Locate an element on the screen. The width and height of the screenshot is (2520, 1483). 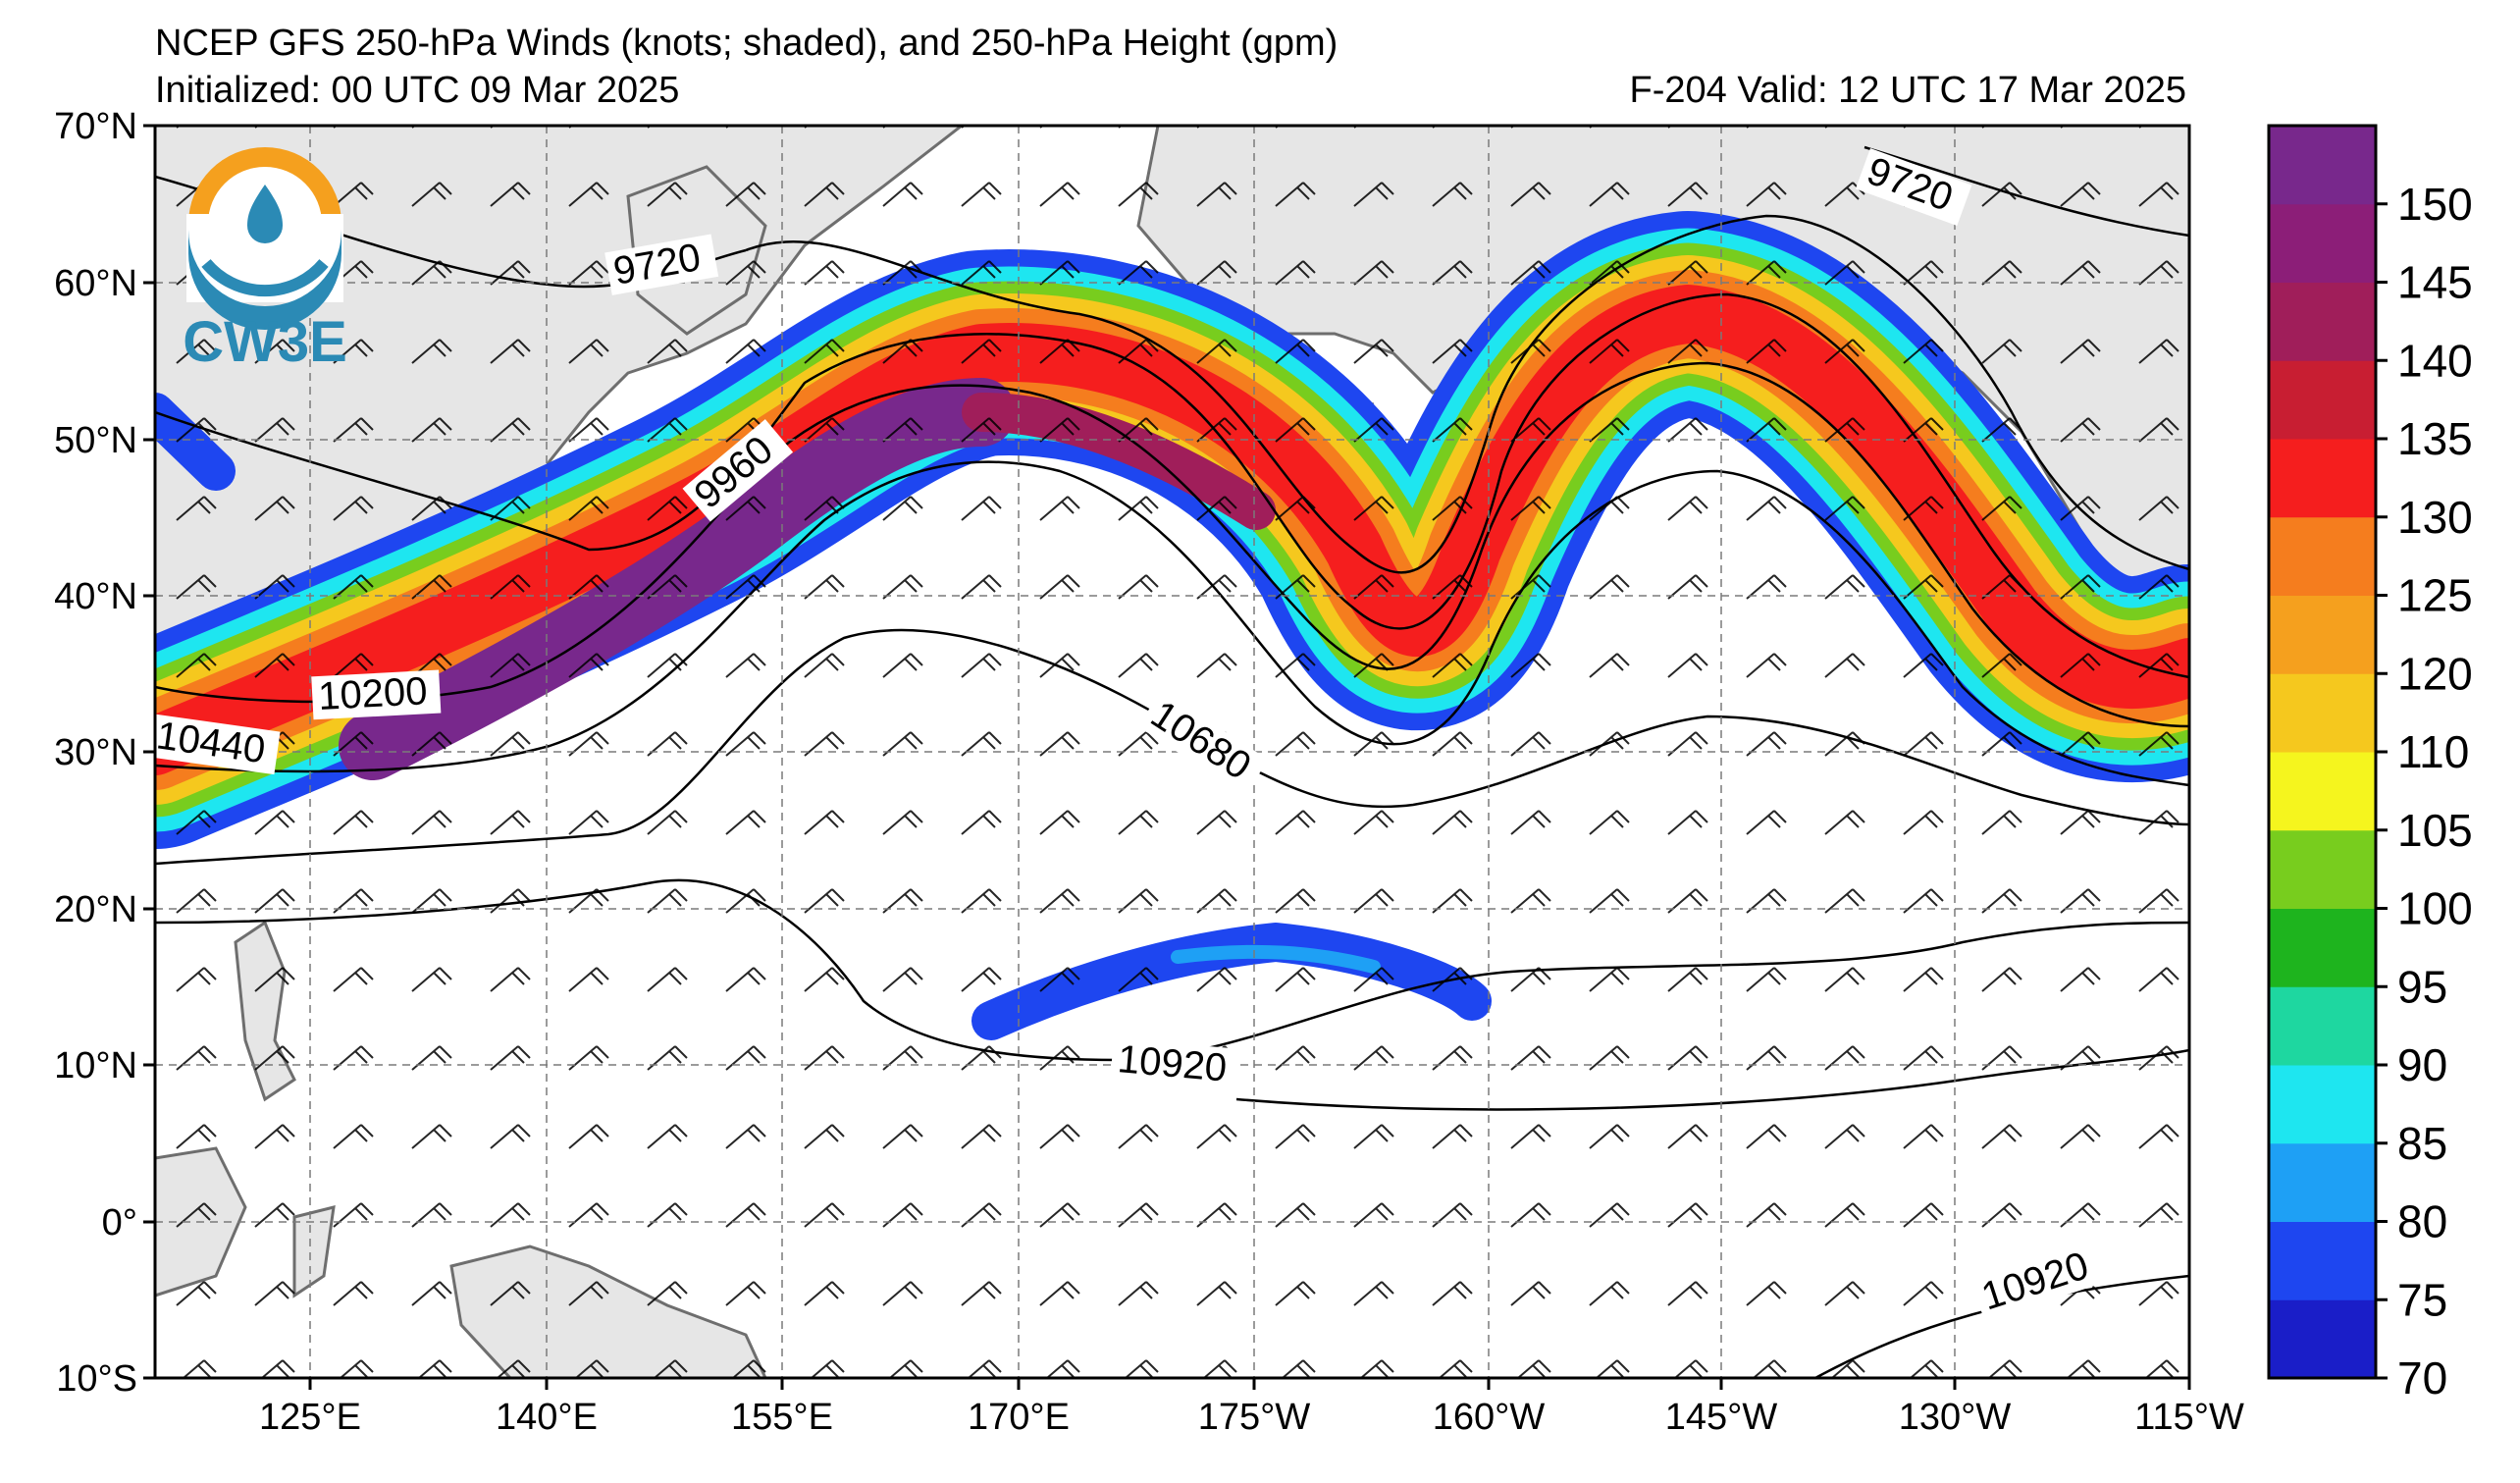
colorbar-label: 90 is located at coordinates (2422, 1064).